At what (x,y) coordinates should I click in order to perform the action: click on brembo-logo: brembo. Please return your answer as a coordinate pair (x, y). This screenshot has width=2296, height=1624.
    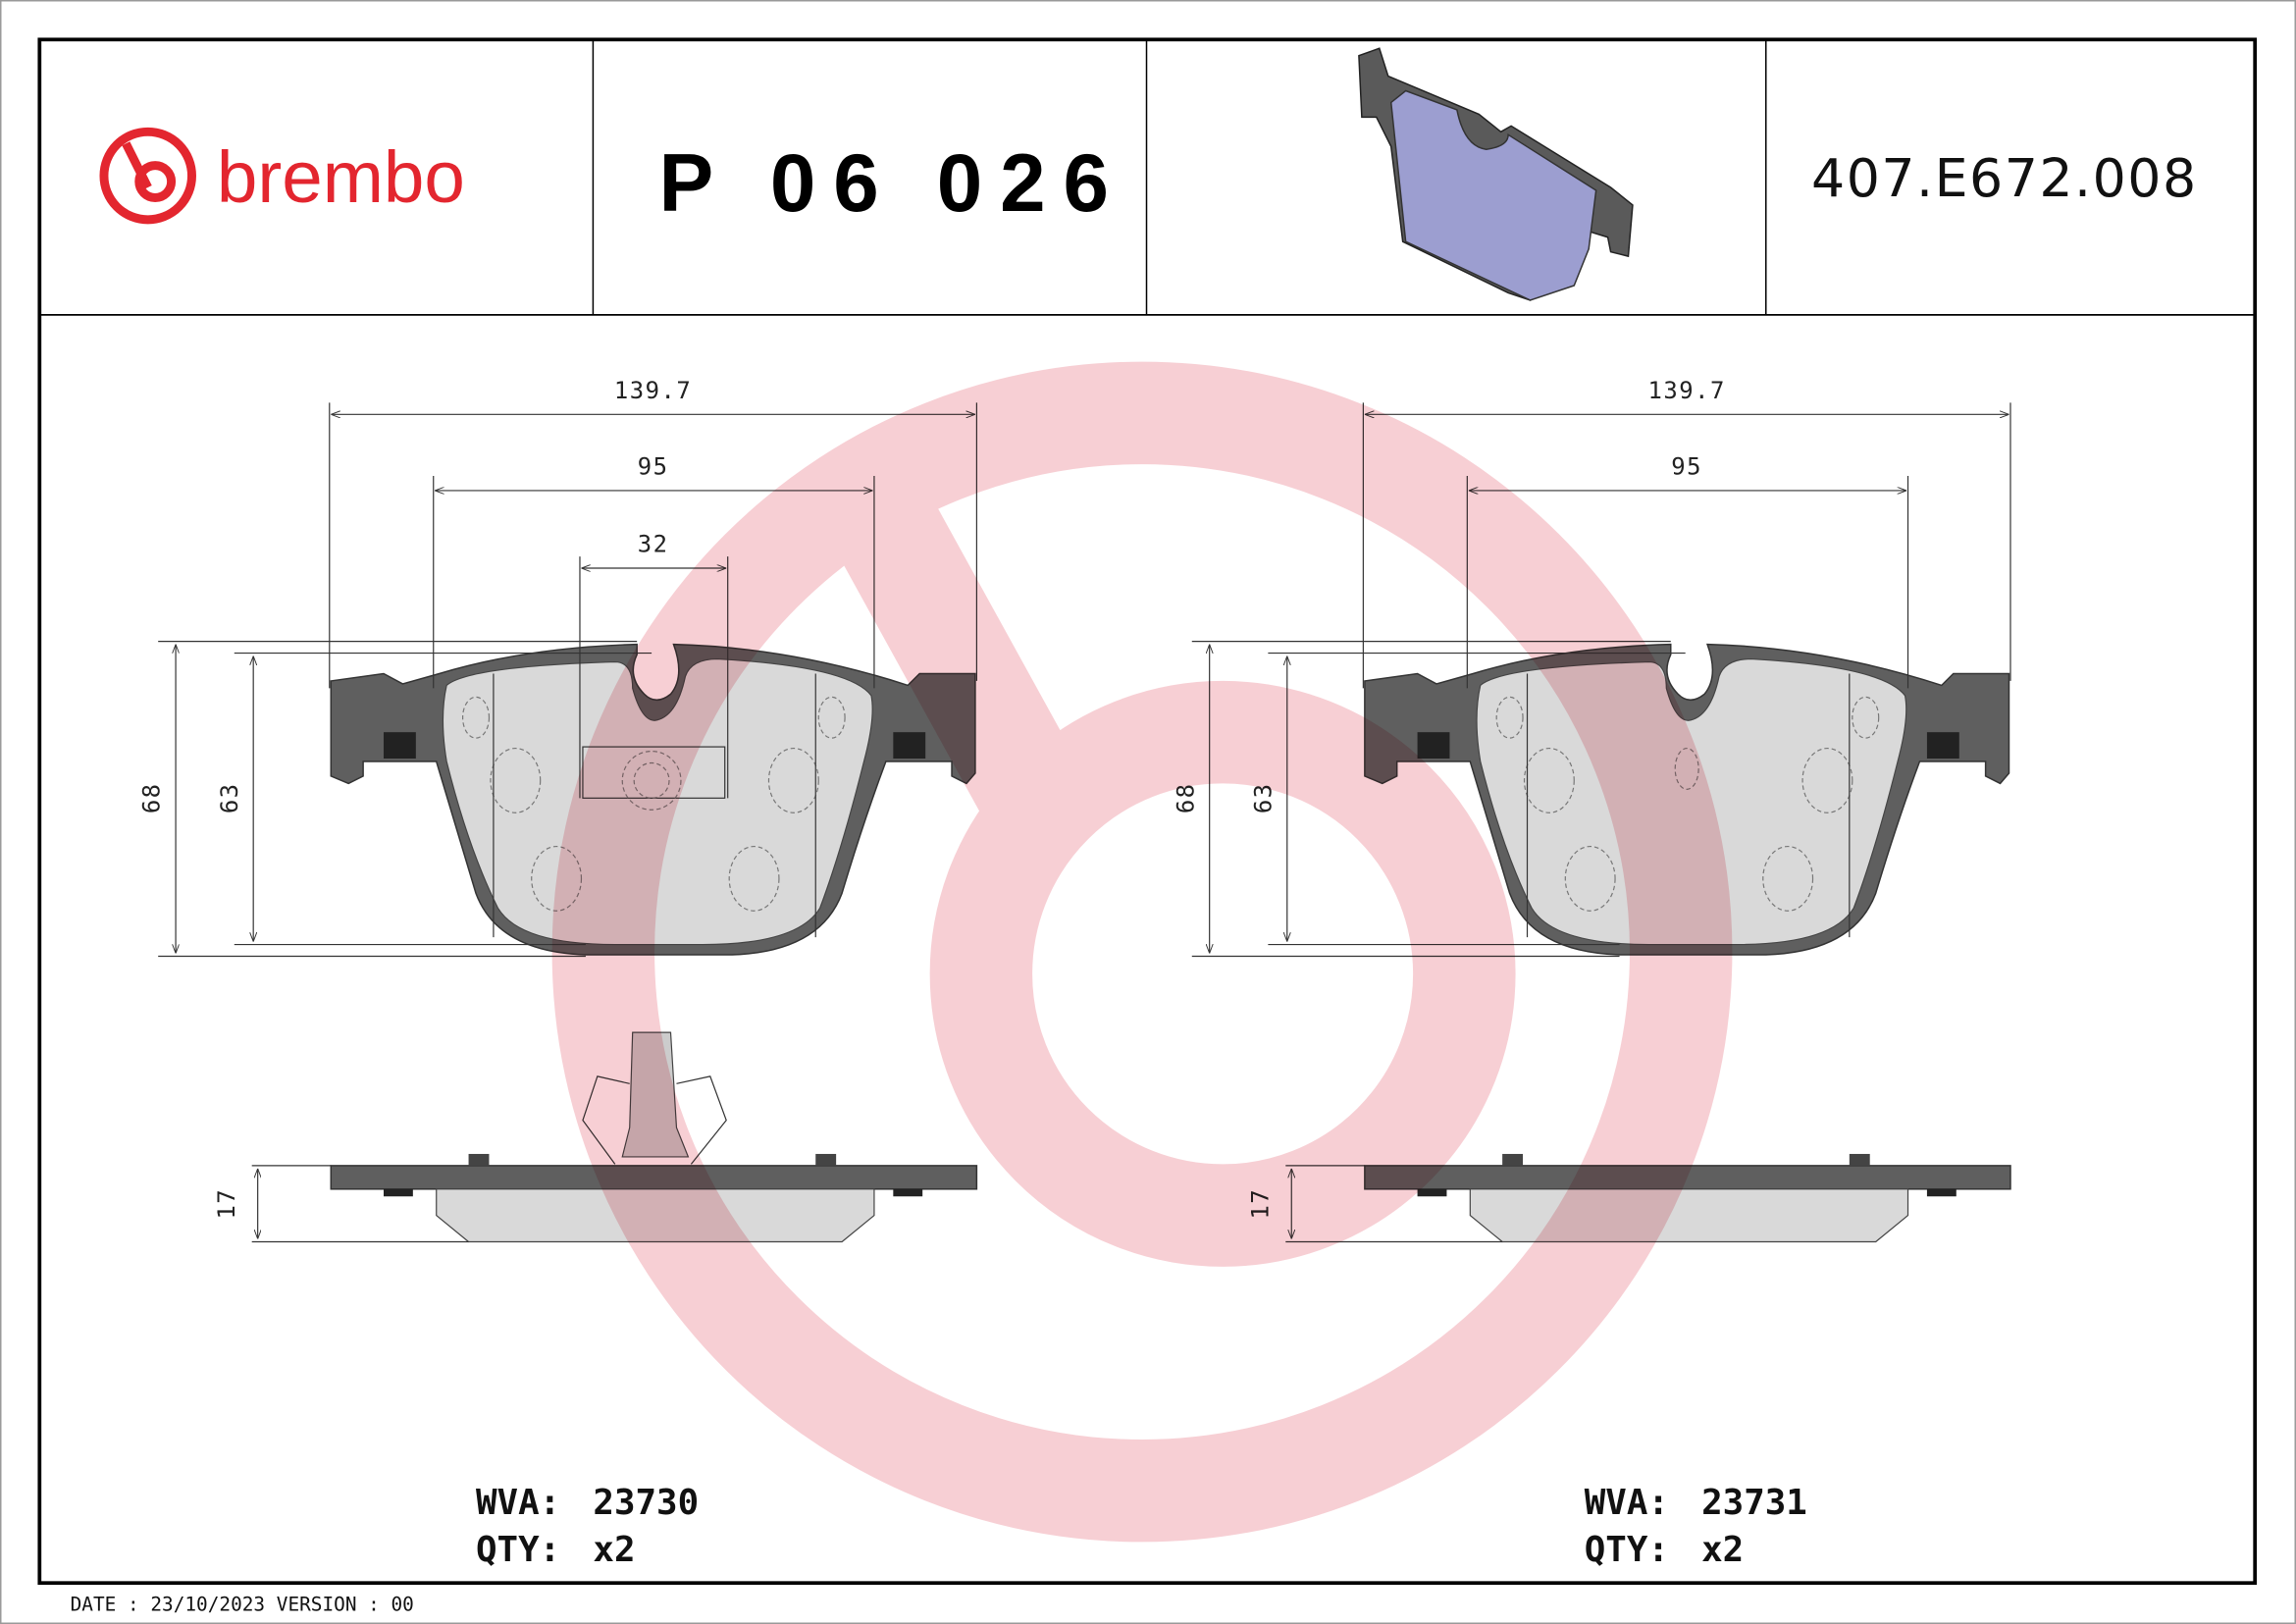
    Looking at the image, I should click on (282, 176).